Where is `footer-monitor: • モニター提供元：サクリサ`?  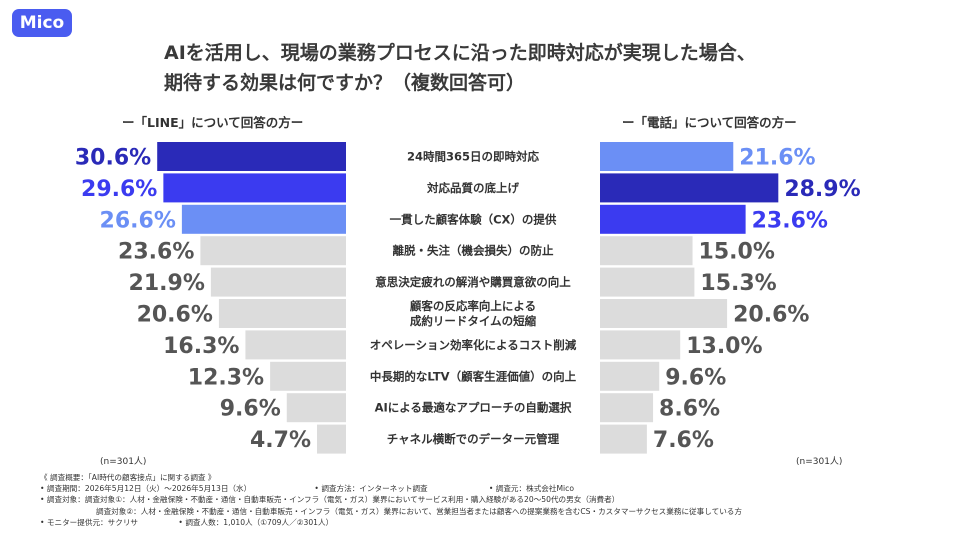 footer-monitor: • モニター提供元：サクリサ is located at coordinates (89, 522).